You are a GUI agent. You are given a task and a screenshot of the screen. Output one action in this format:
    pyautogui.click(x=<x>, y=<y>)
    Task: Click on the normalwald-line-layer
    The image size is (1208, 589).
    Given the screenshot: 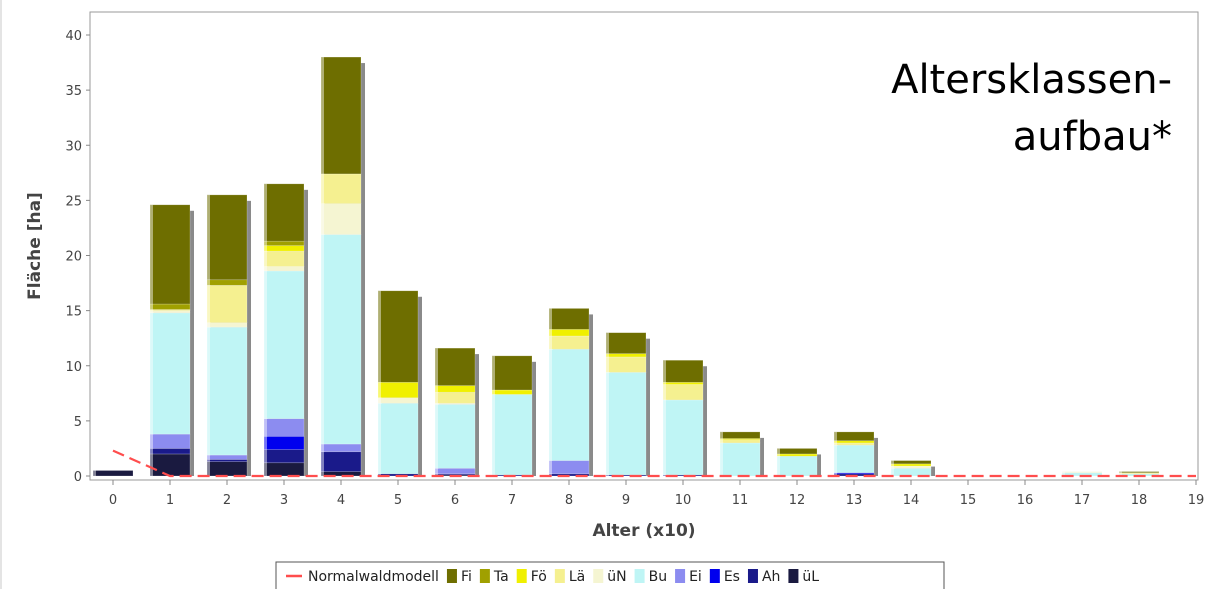 What is the action you would take?
    pyautogui.click(x=654, y=463)
    